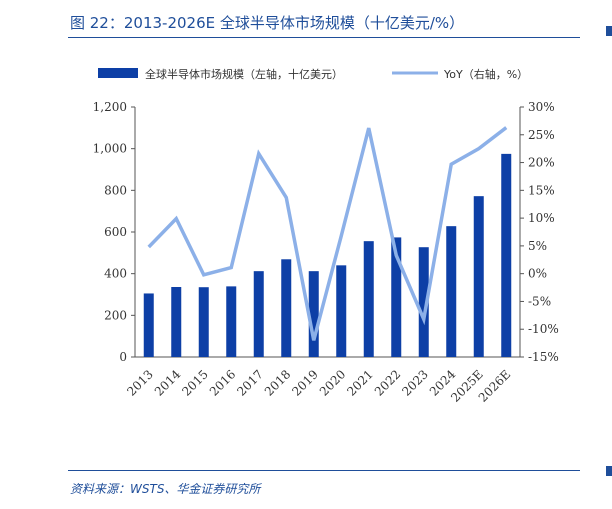  What do you see at coordinates (148, 325) in the screenshot?
I see `bar-2013` at bounding box center [148, 325].